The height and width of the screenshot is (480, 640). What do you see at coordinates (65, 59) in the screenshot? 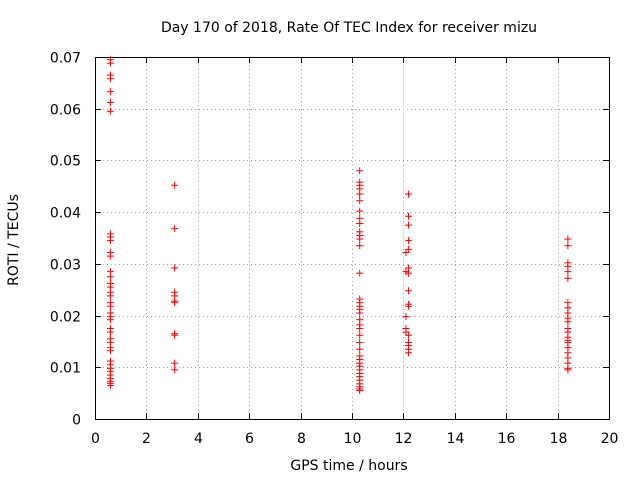
I see `y-tick-label: 0.07` at bounding box center [65, 59].